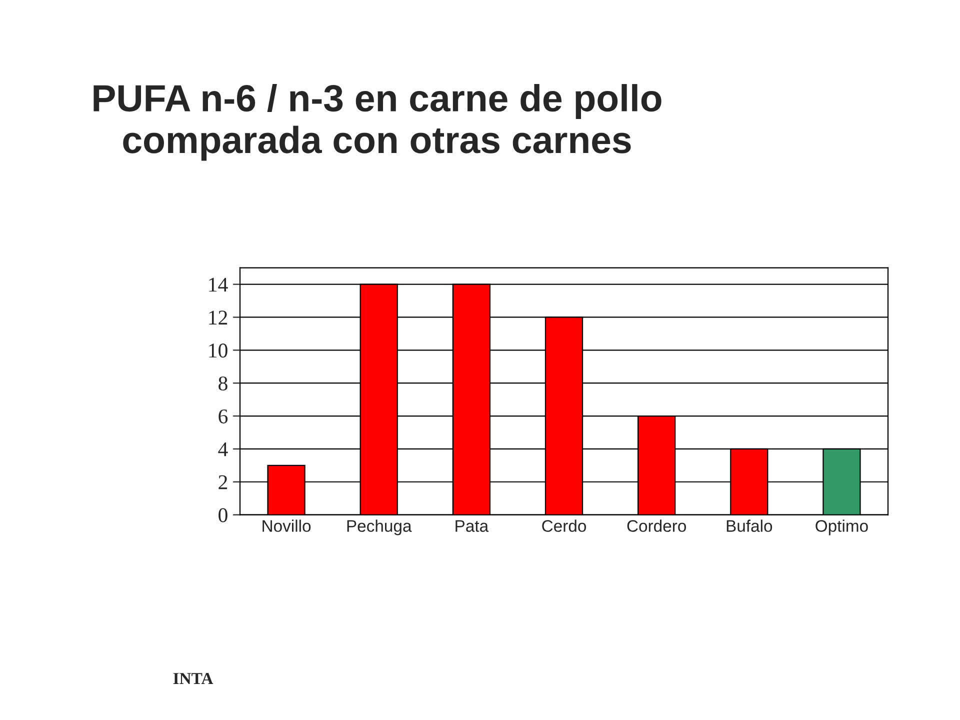 This screenshot has width=960, height=720. Describe the element at coordinates (223, 449) in the screenshot. I see `y-tick-label: 4` at that location.